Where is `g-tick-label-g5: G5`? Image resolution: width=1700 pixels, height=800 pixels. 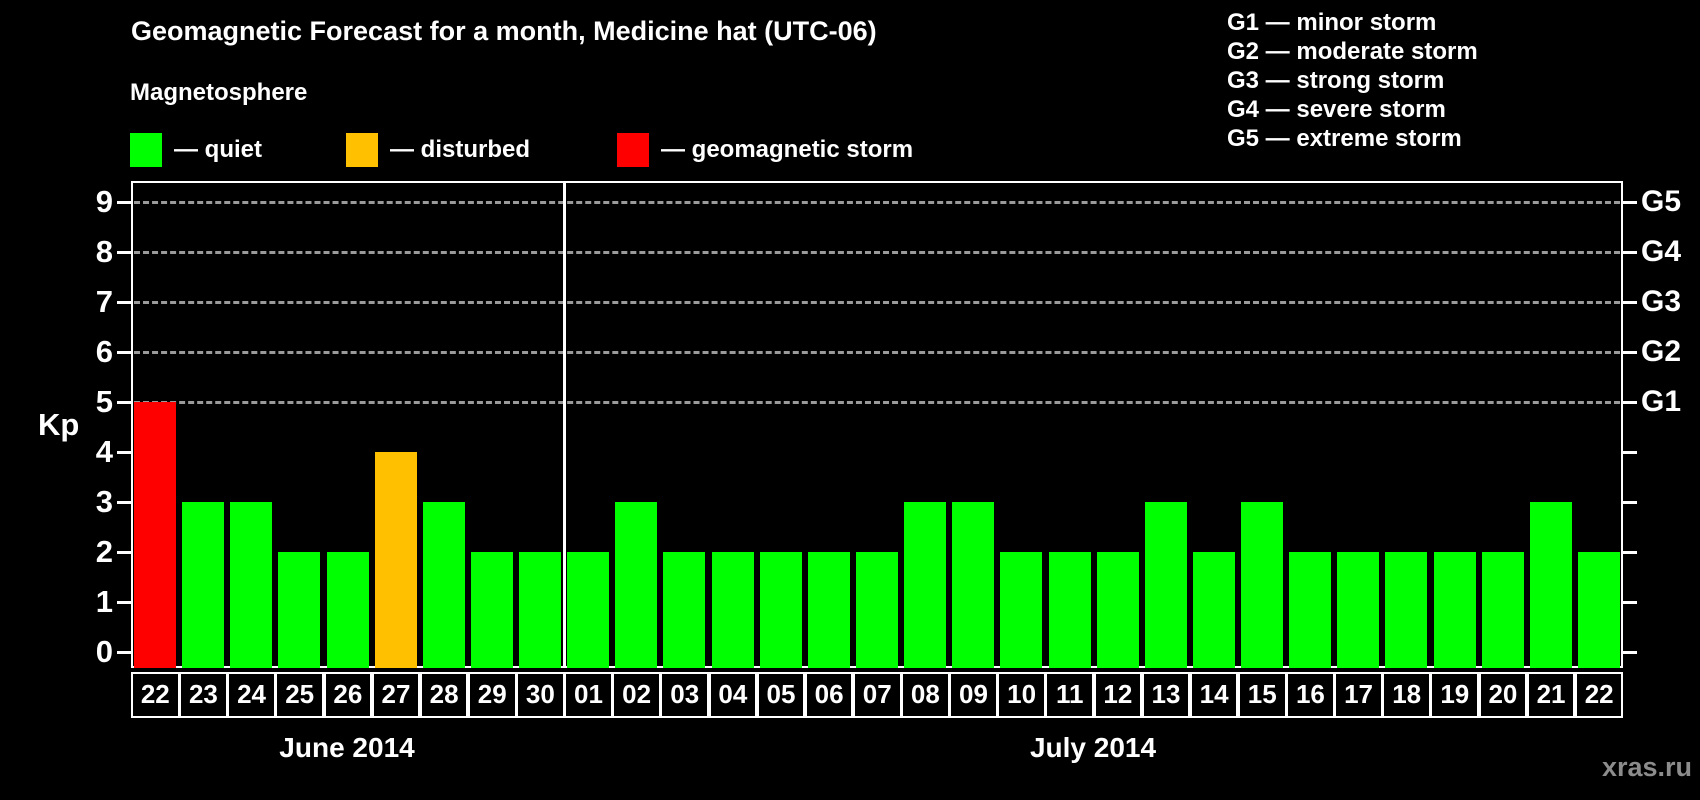 g-tick-label-g5: G5 is located at coordinates (1661, 201).